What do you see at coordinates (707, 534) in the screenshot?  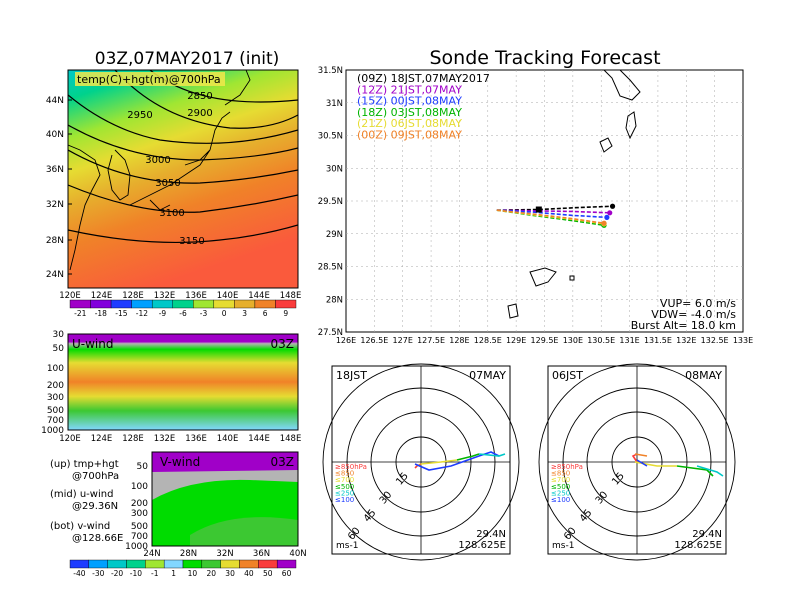 I see `hodograph-lat: 29.4N` at bounding box center [707, 534].